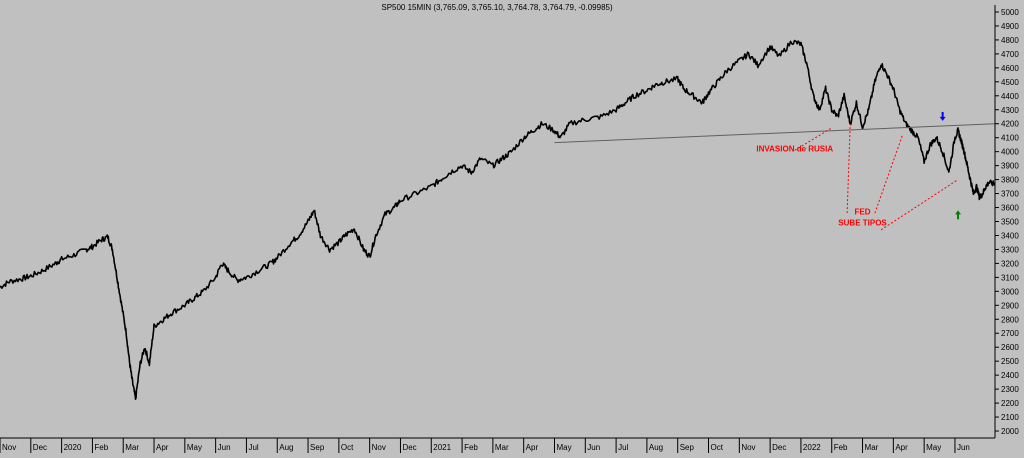 Image resolution: width=1024 pixels, height=458 pixels. What do you see at coordinates (1010, 291) in the screenshot?
I see `y-tick-label: 3000` at bounding box center [1010, 291].